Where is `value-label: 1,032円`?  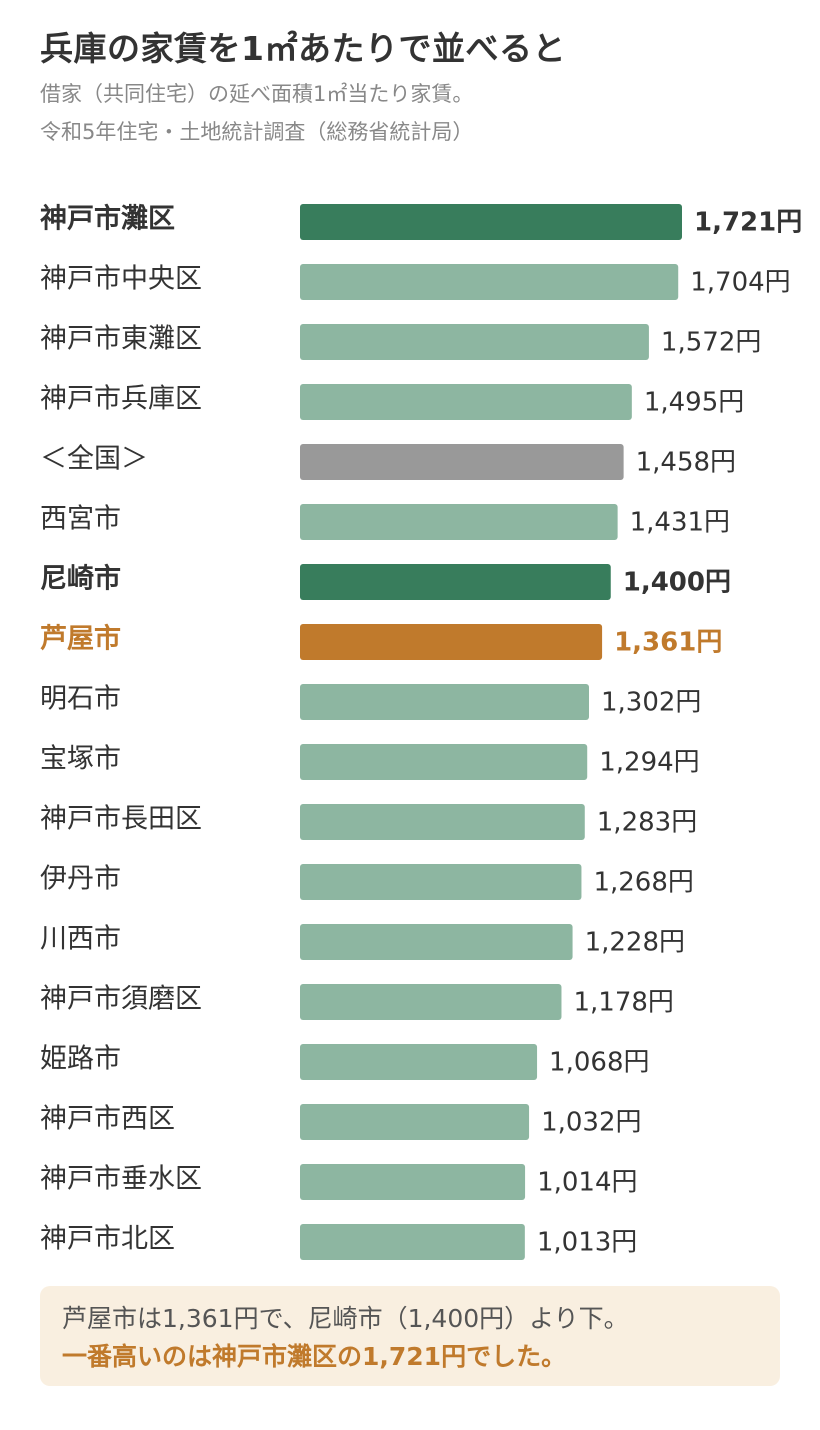
value-label: 1,032円 is located at coordinates (591, 1123).